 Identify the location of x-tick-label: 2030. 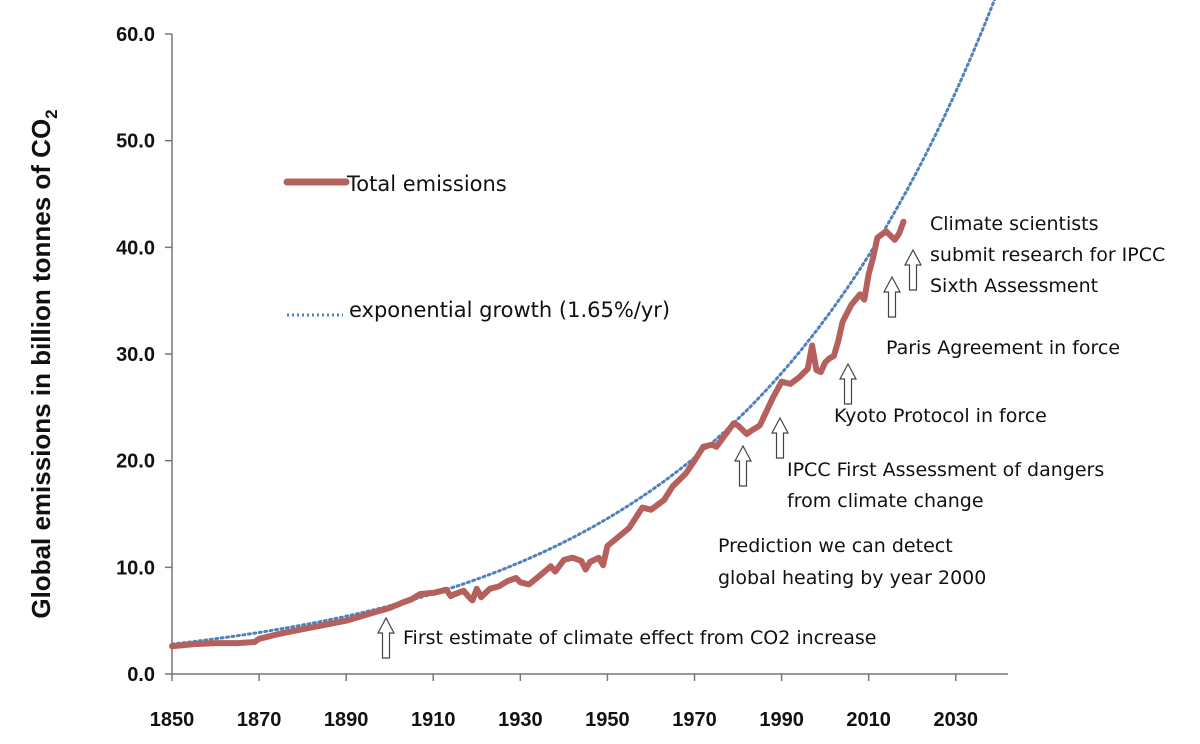
(956, 720).